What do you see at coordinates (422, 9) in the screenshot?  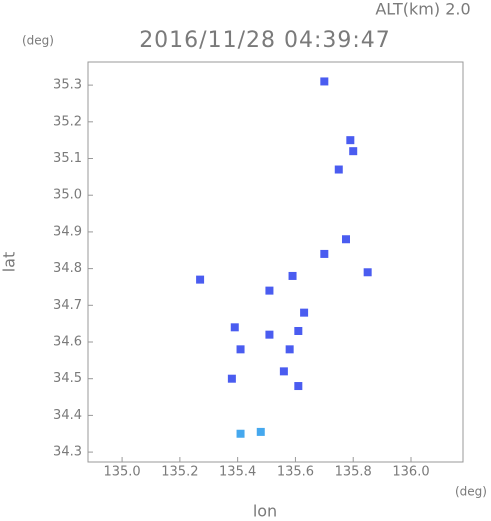 I see `annotation: ALT(km) 2.0` at bounding box center [422, 9].